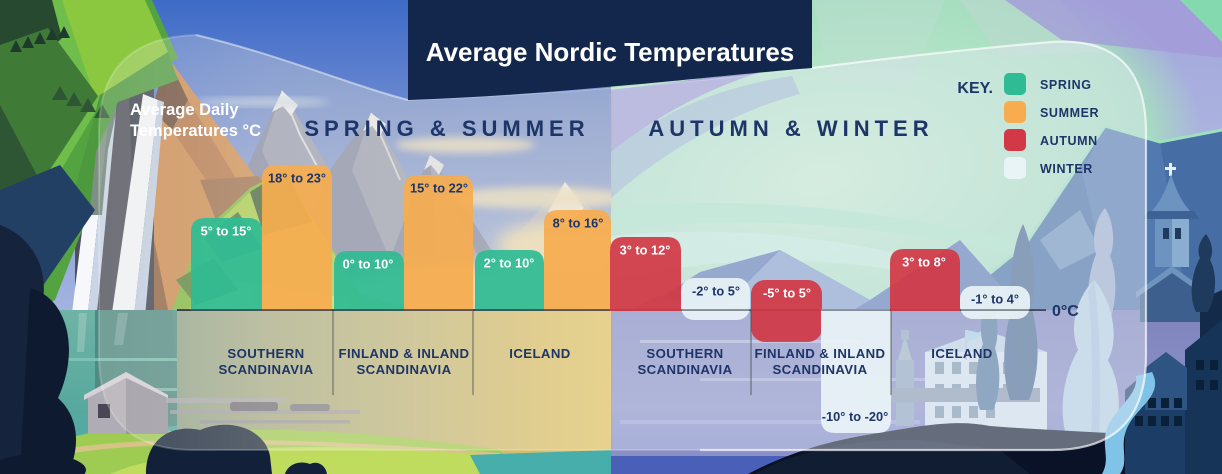 Image resolution: width=1222 pixels, height=474 pixels. What do you see at coordinates (509, 263) in the screenshot?
I see `svg-text: 2° to 10°` at bounding box center [509, 263].